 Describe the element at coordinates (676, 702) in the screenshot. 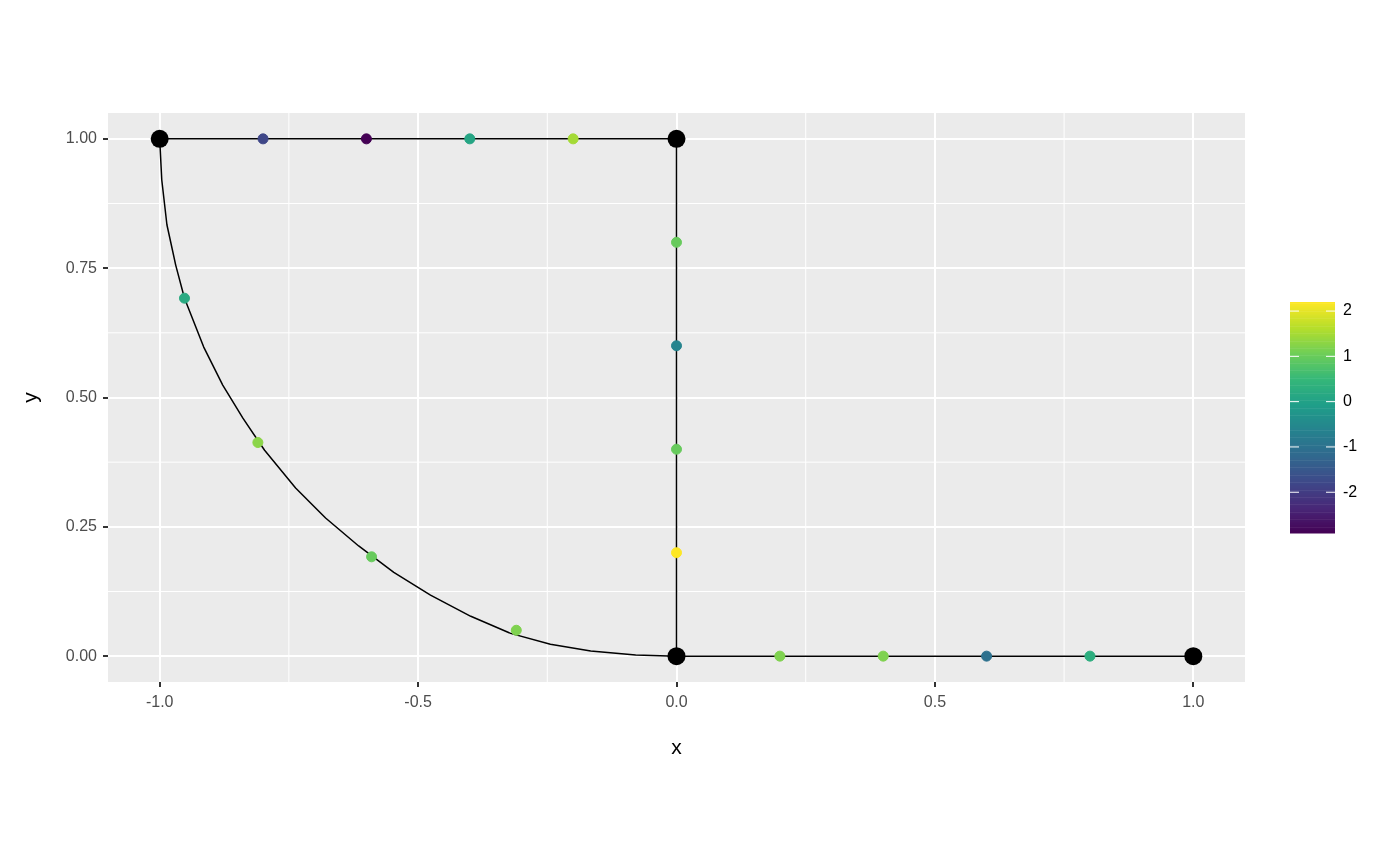

I see `x-tick-label: 0.0` at that location.